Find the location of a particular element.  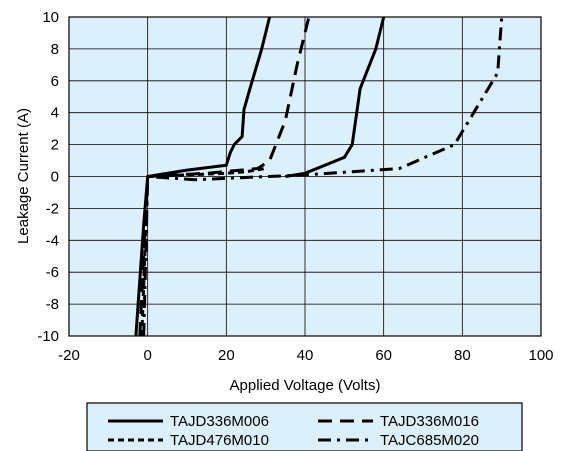

y-tick-label: 4 is located at coordinates (55, 113).